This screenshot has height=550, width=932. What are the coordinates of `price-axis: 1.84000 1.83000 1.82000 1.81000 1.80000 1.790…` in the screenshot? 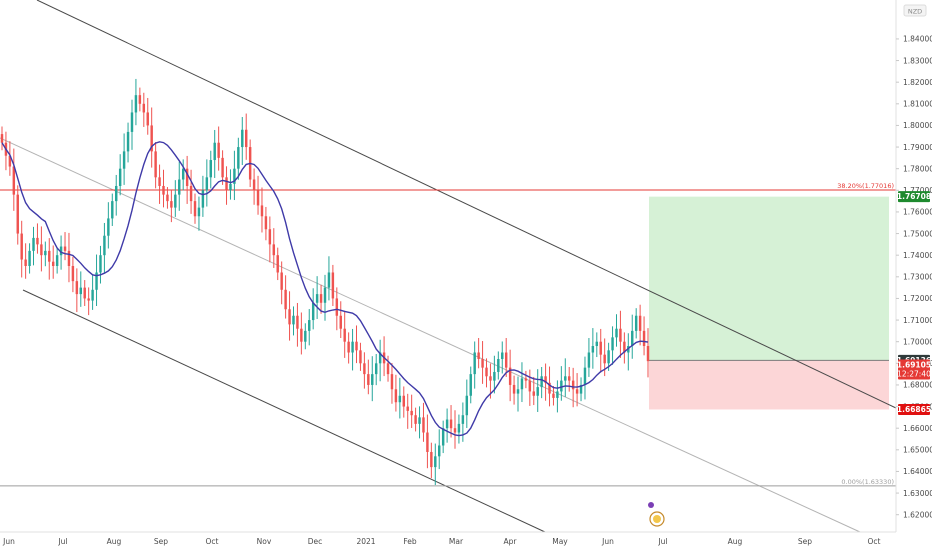 It's located at (914, 277).